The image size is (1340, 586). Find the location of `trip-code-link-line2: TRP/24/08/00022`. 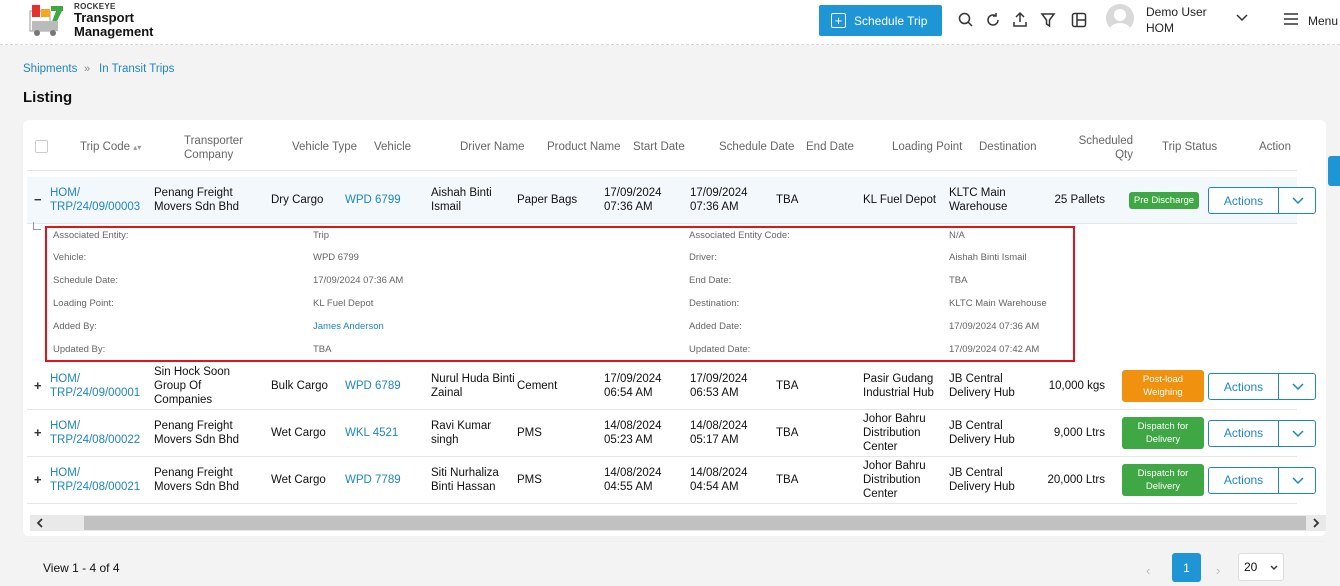

trip-code-link-line2: TRP/24/08/00022 is located at coordinates (95, 439).